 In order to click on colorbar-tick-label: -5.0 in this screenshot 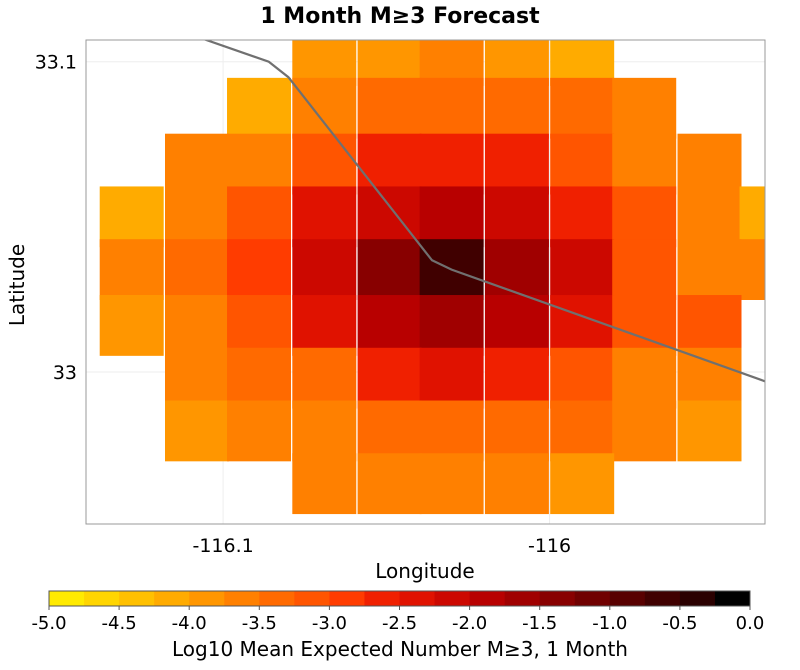, I will do `click(48, 623)`.